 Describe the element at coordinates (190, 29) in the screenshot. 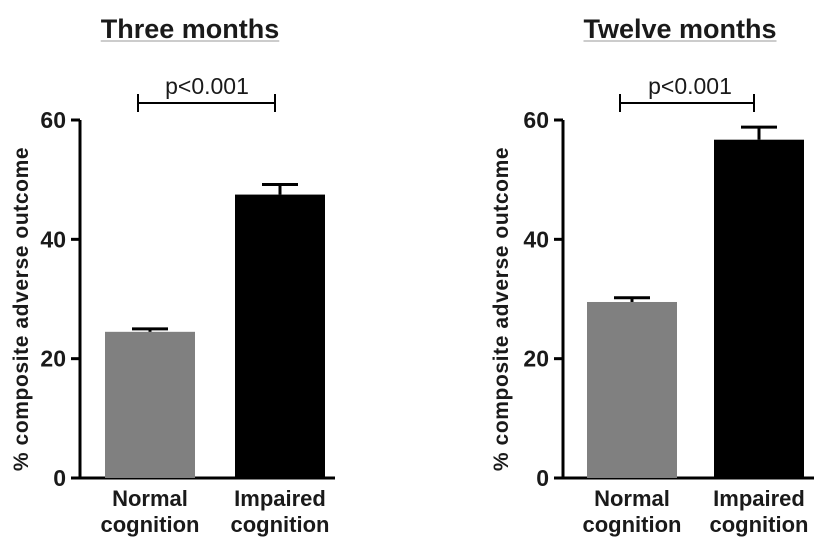

I see `chart-title: Three months` at that location.